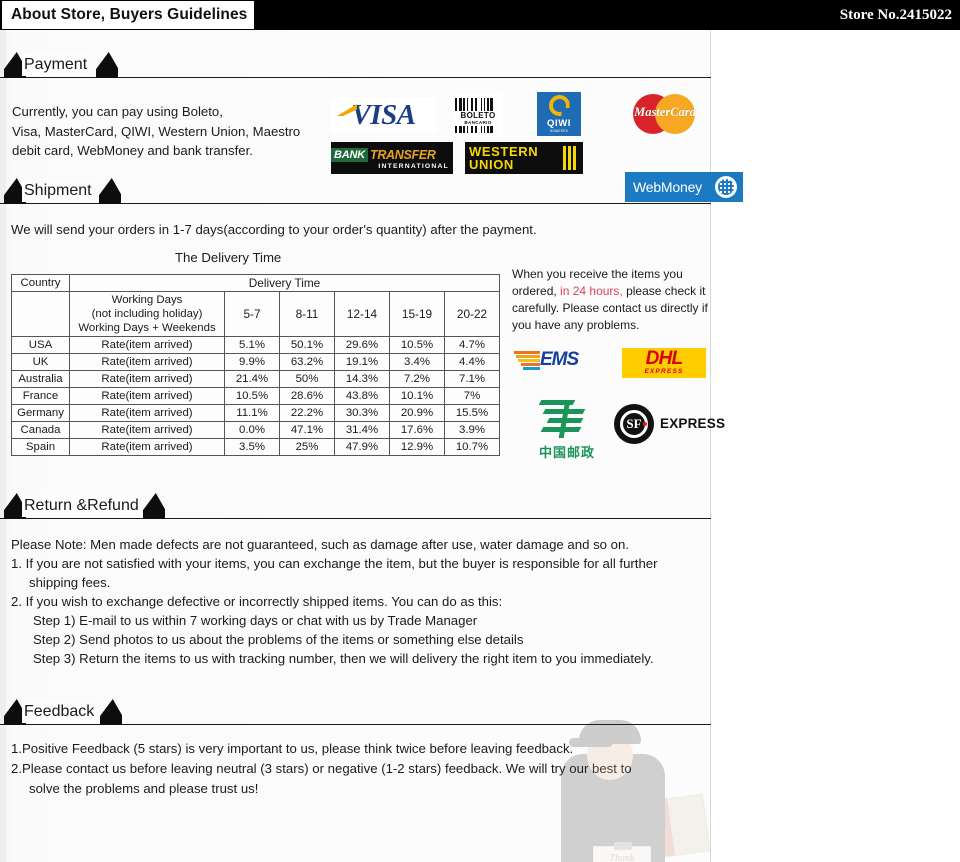 Image resolution: width=960 pixels, height=862 pixels. What do you see at coordinates (362, 379) in the screenshot?
I see `row-value-2: 14.3%` at bounding box center [362, 379].